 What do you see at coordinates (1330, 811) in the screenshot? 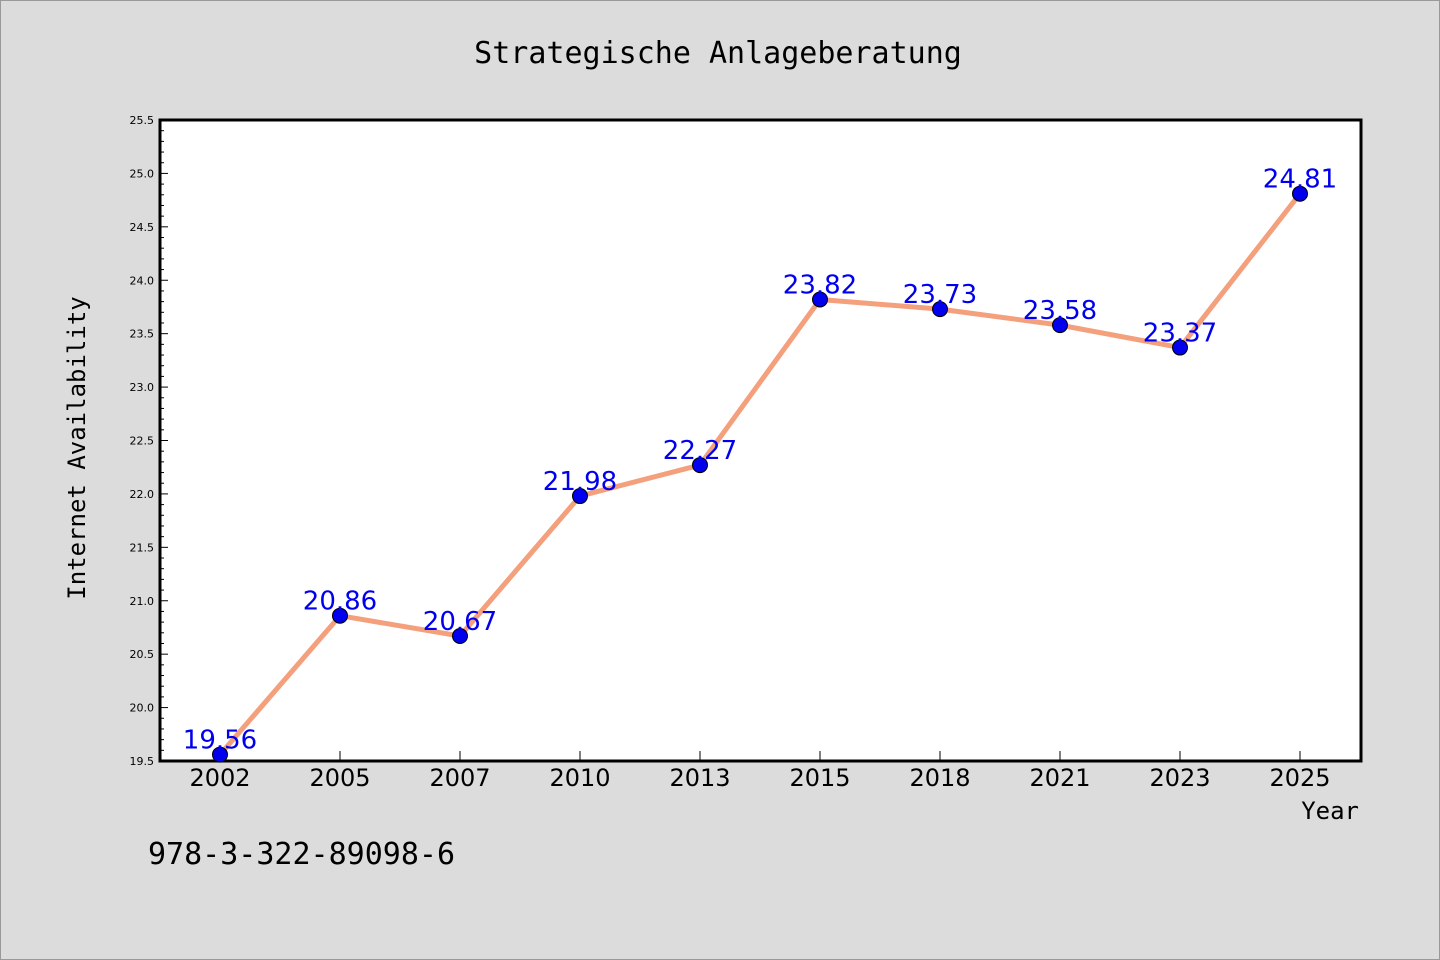
I see `x-axis-label: Year` at bounding box center [1330, 811].